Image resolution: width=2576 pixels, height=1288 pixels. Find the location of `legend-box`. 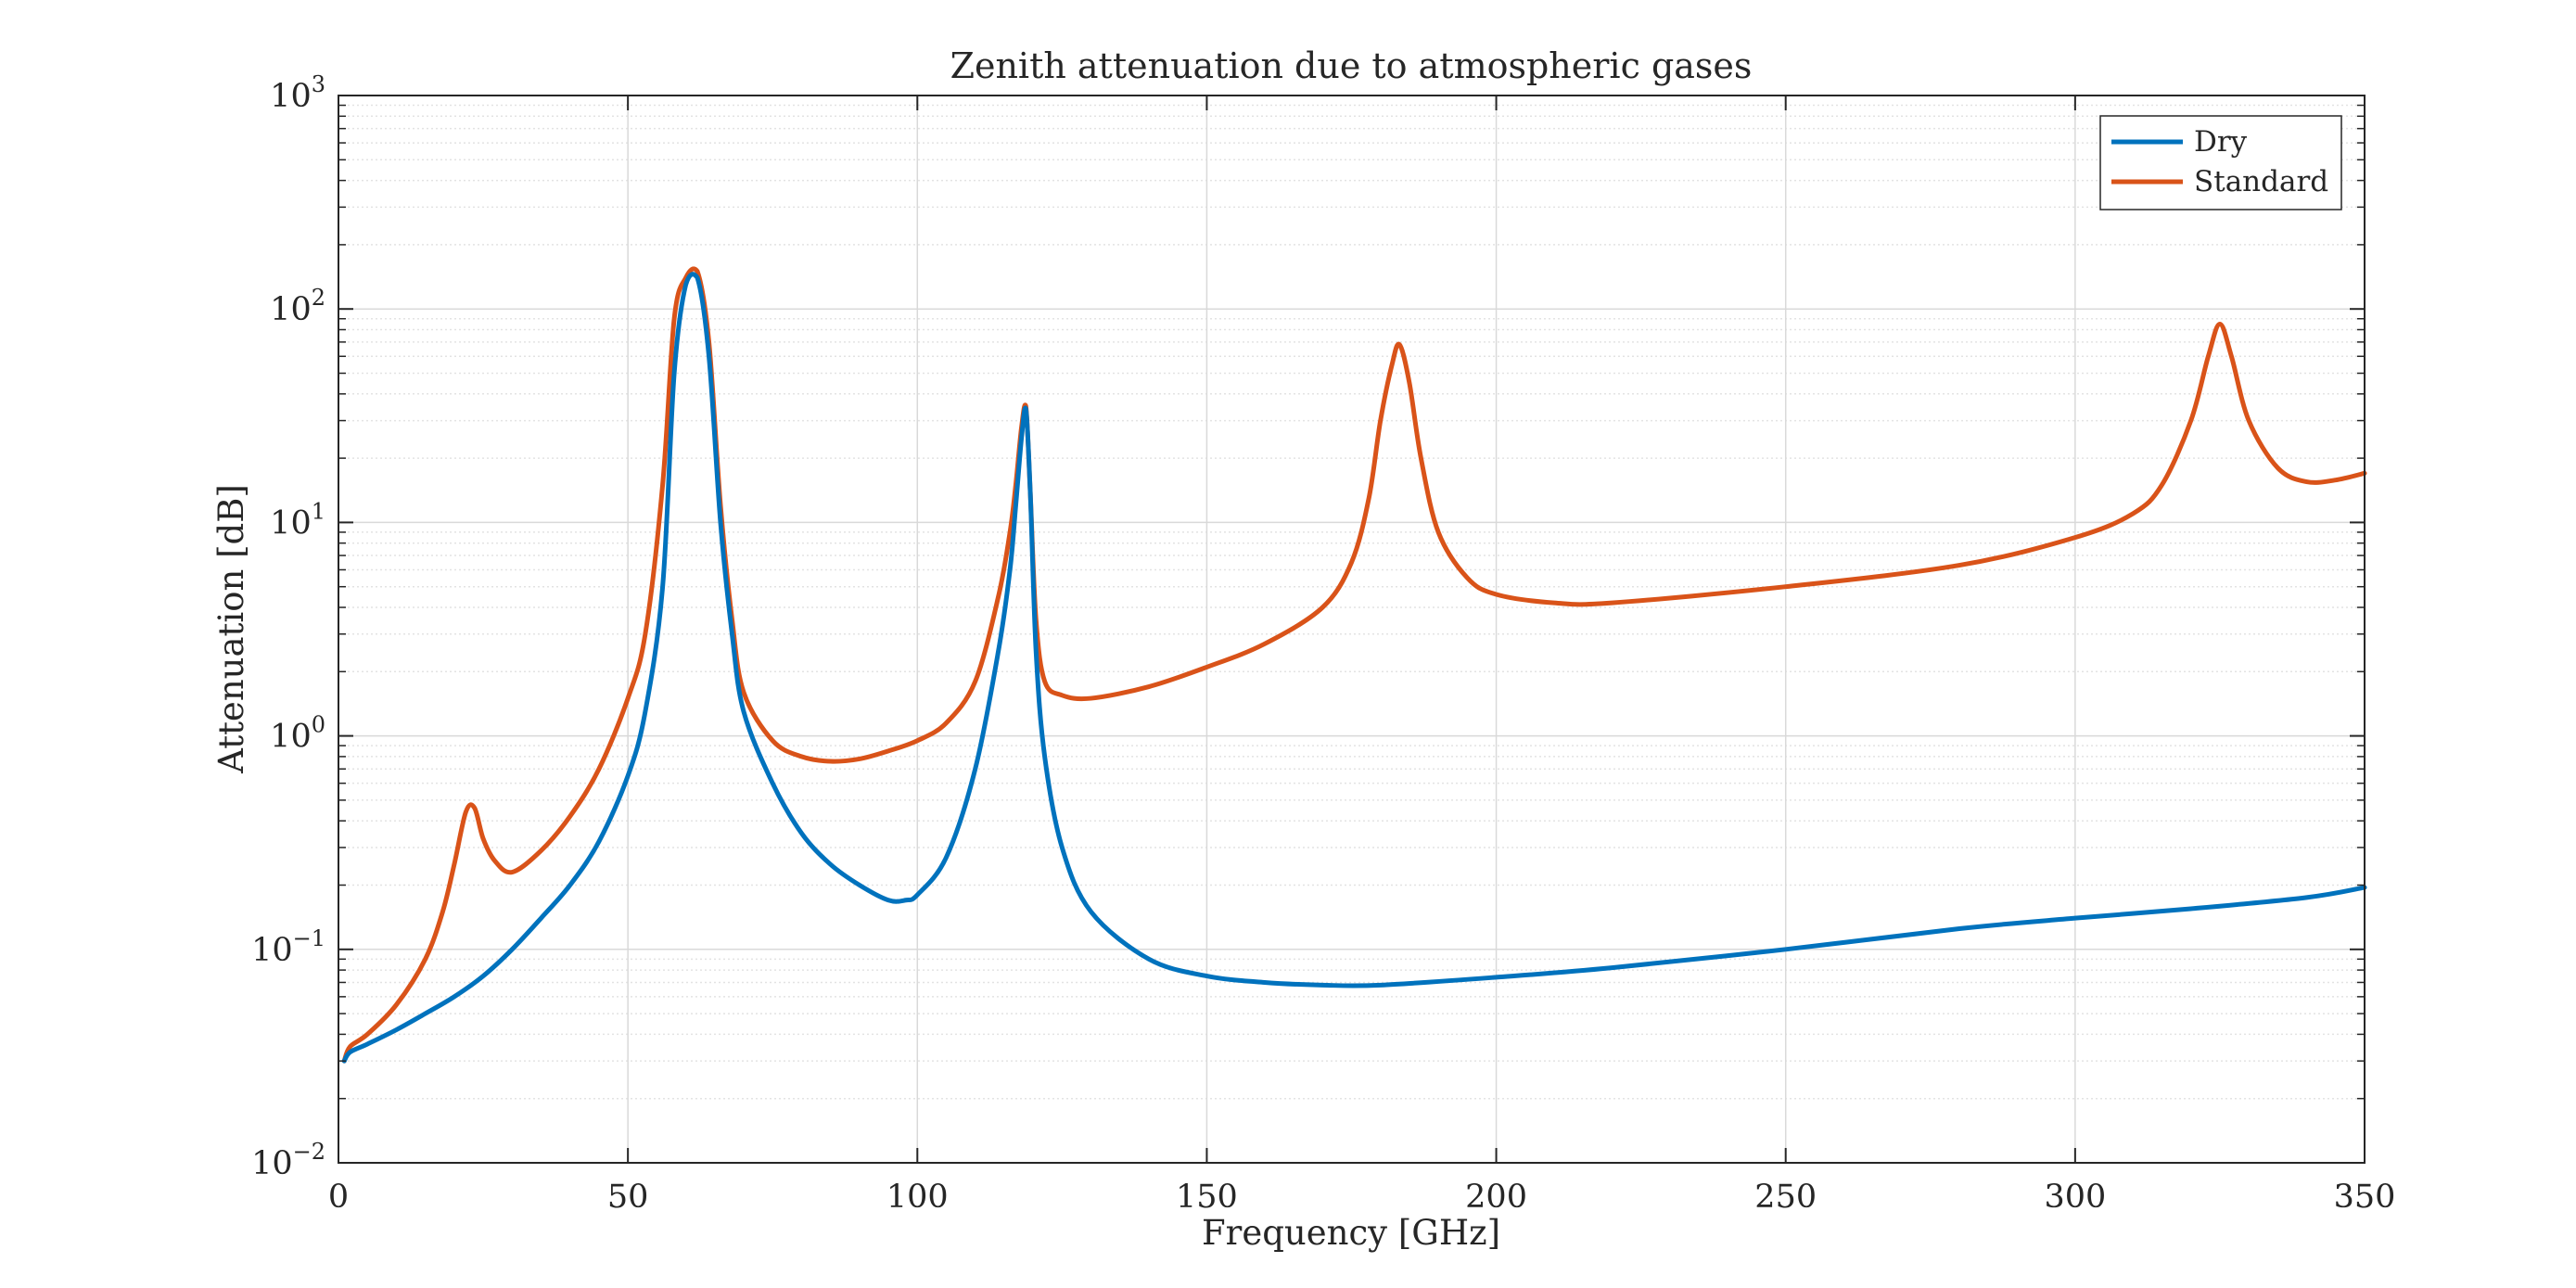

legend-box is located at coordinates (2220, 162).